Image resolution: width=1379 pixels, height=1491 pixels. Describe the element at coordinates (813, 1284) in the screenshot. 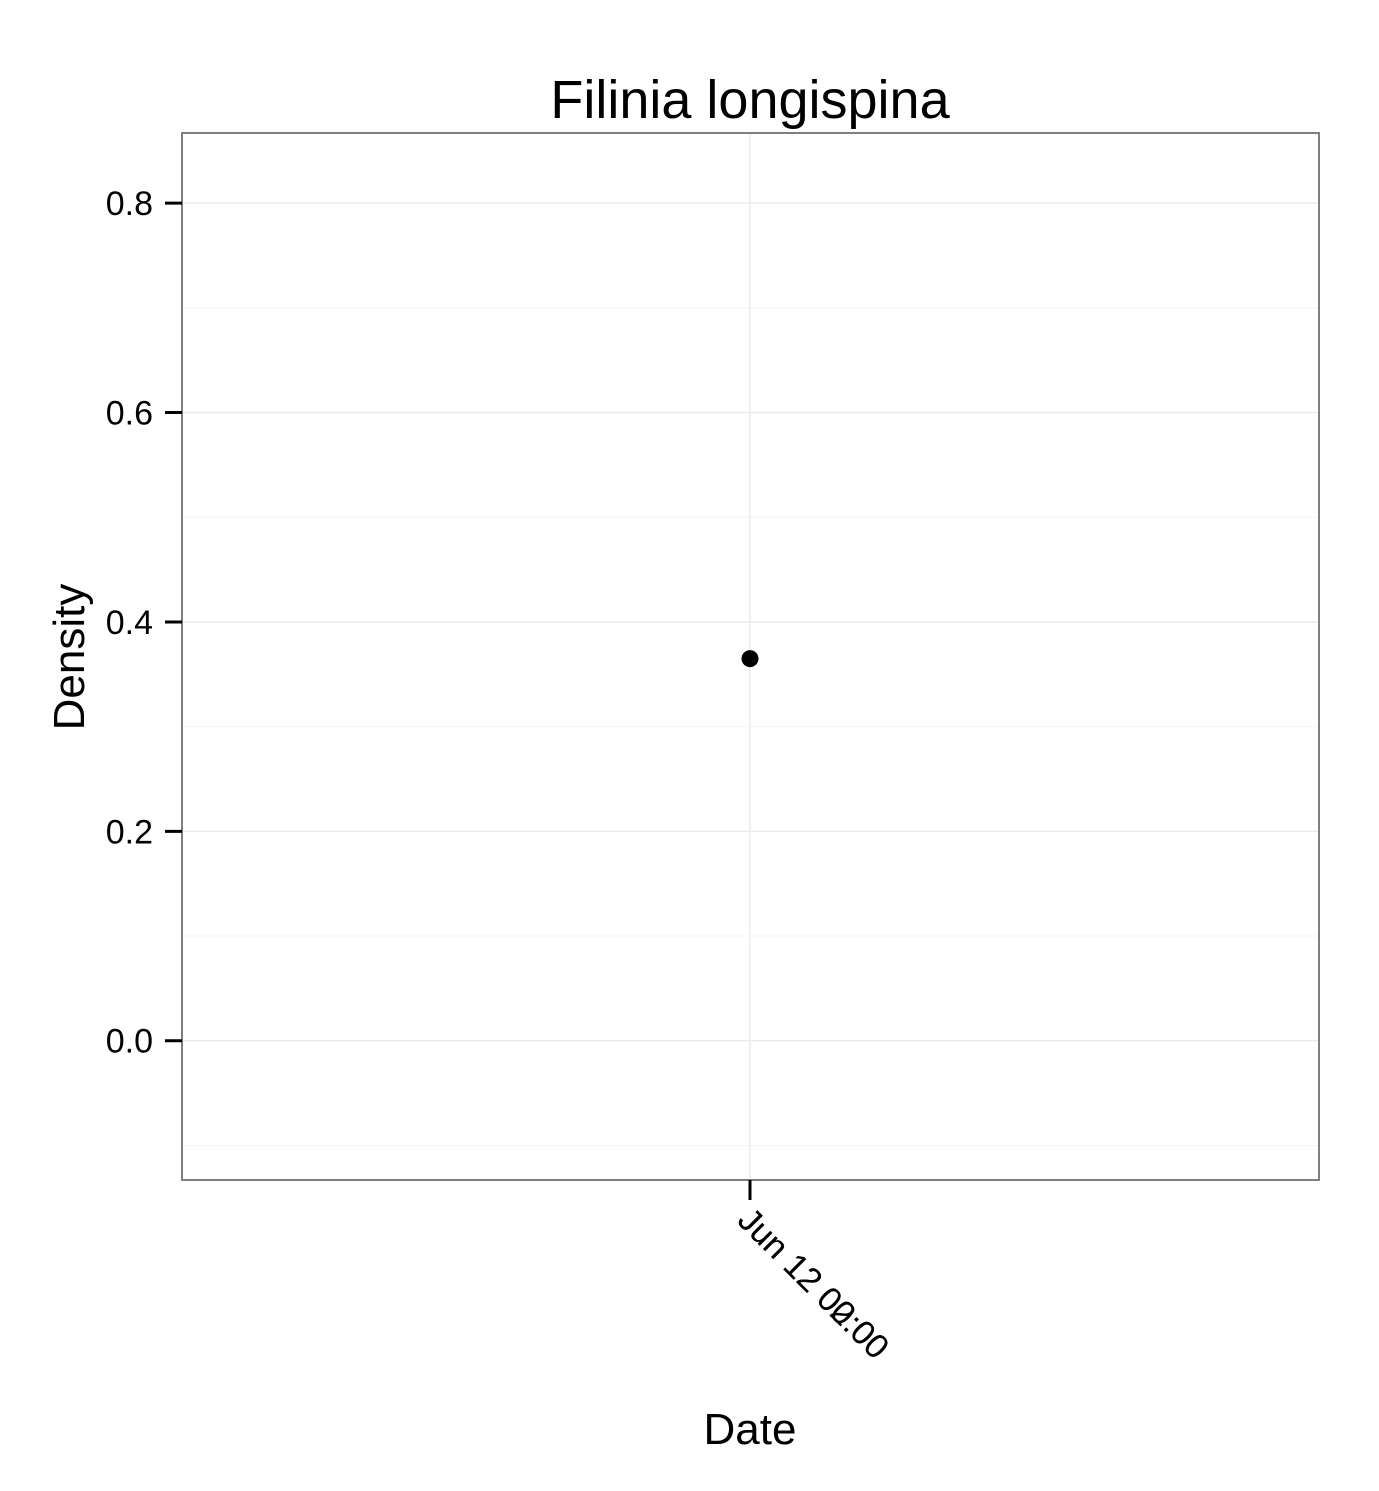

I see `x-tick-label-1: Jun 12 02:00` at that location.